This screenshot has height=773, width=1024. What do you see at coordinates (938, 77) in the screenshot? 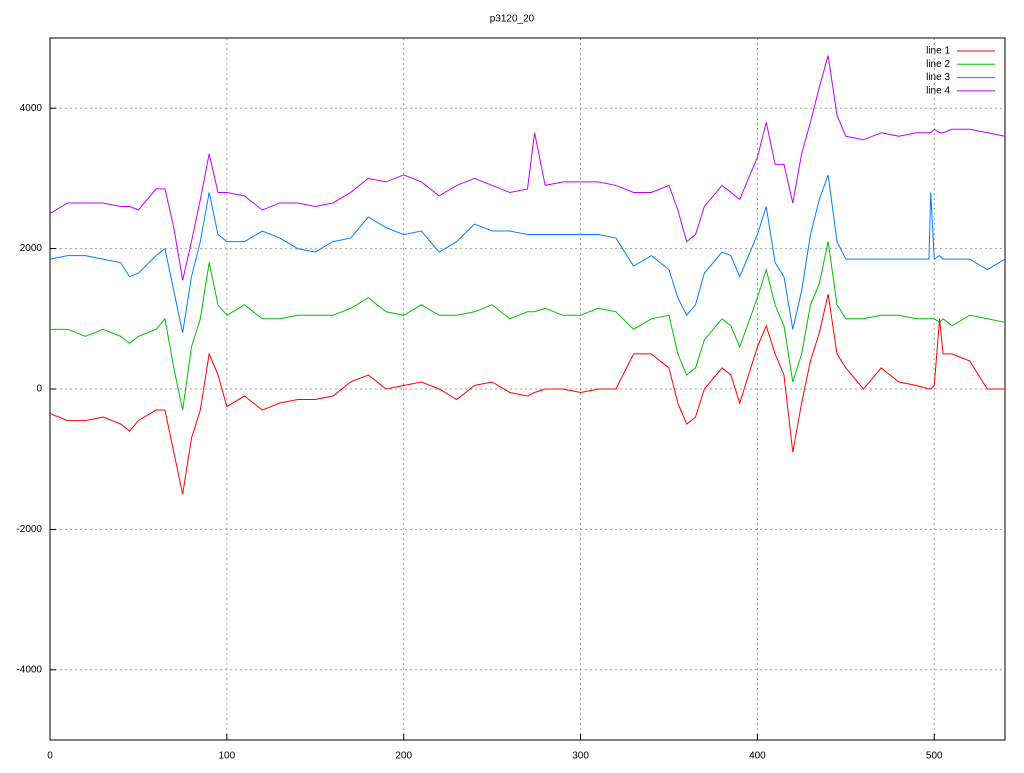
I see `legend-label: line 3` at bounding box center [938, 77].